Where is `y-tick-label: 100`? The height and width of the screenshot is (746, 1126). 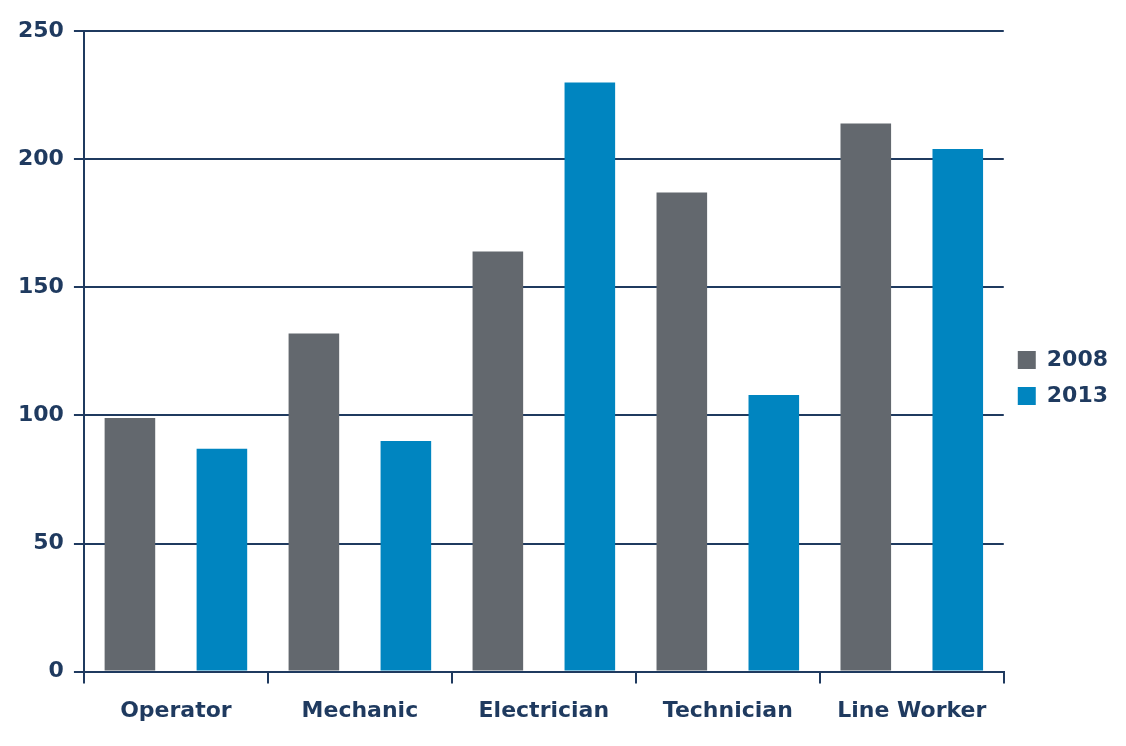
y-tick-label: 100 is located at coordinates (40, 414).